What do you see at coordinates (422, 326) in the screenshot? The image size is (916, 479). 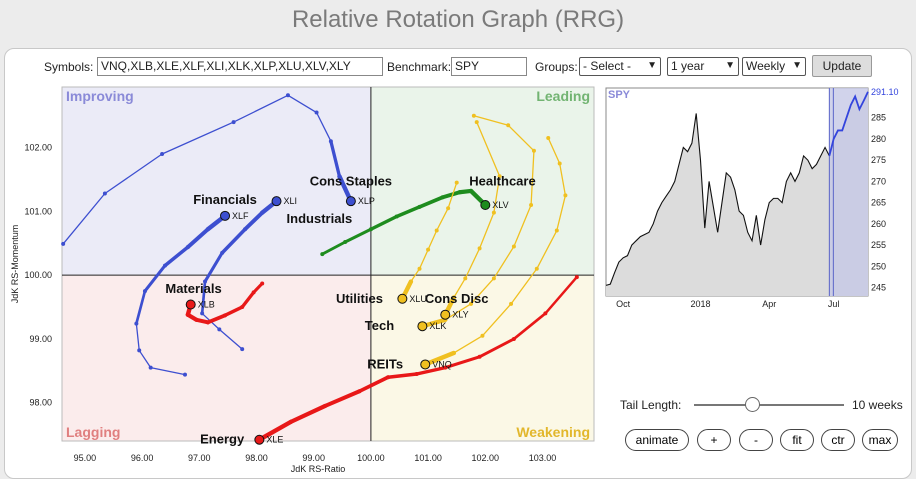 I see `xlk-head-point` at bounding box center [422, 326].